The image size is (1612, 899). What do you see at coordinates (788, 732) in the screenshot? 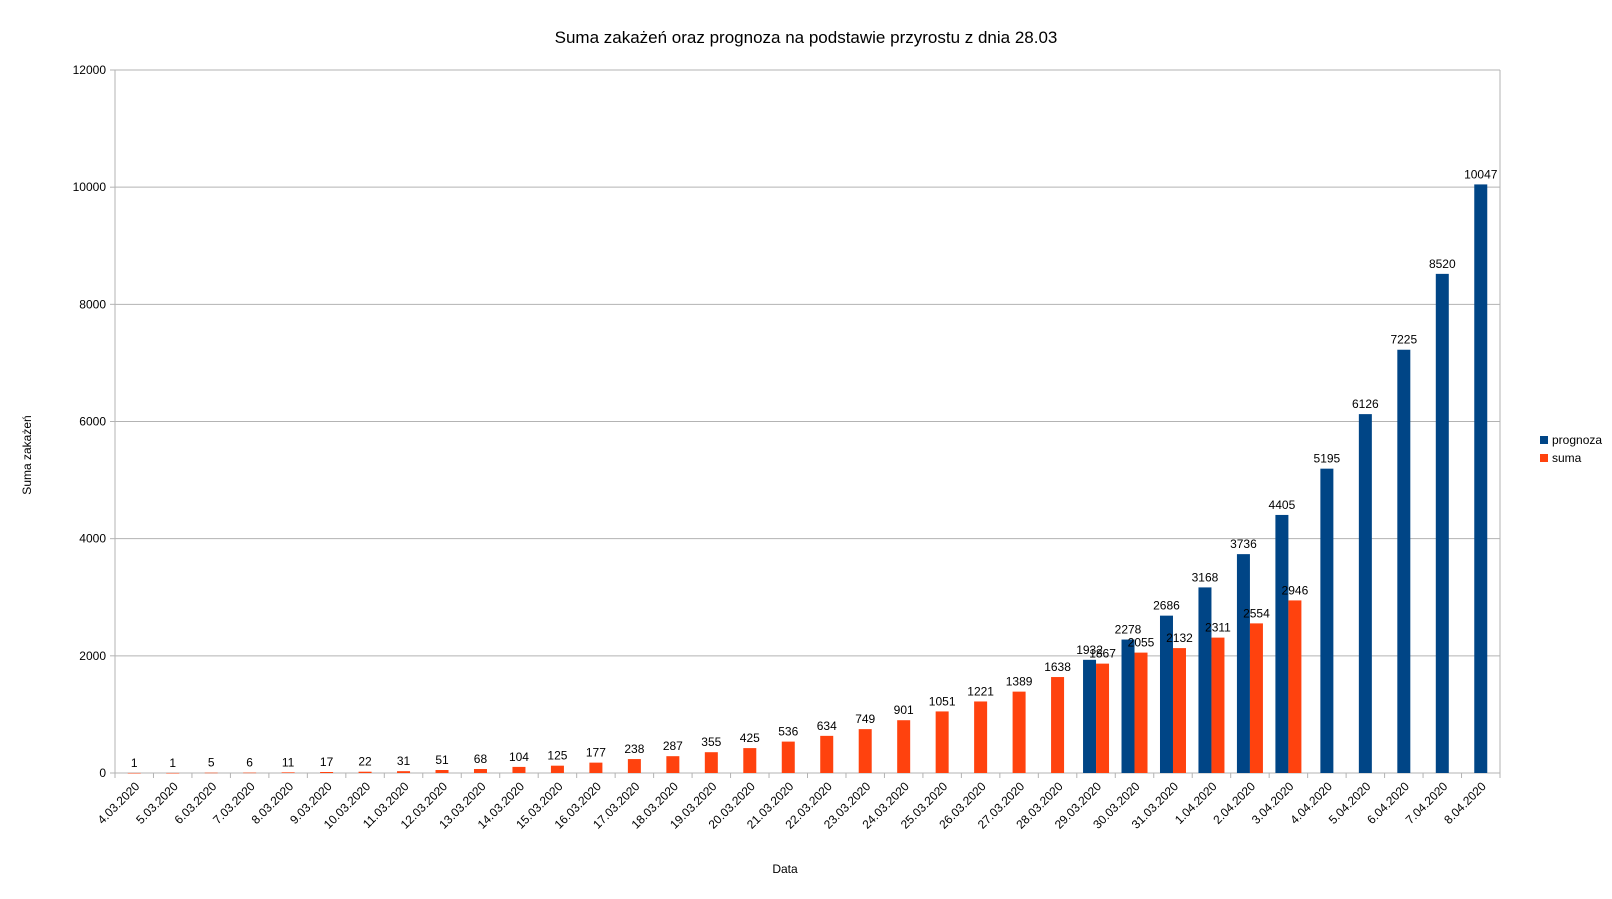
I see `data-label-suma: 536` at bounding box center [788, 732].